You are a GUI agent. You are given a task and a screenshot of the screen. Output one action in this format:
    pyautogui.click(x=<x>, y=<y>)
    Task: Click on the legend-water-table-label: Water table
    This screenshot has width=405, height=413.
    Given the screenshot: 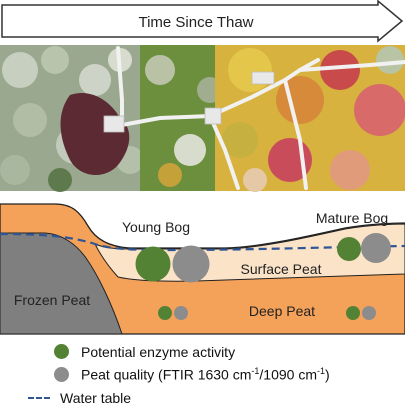 What is the action you would take?
    pyautogui.click(x=96, y=397)
    